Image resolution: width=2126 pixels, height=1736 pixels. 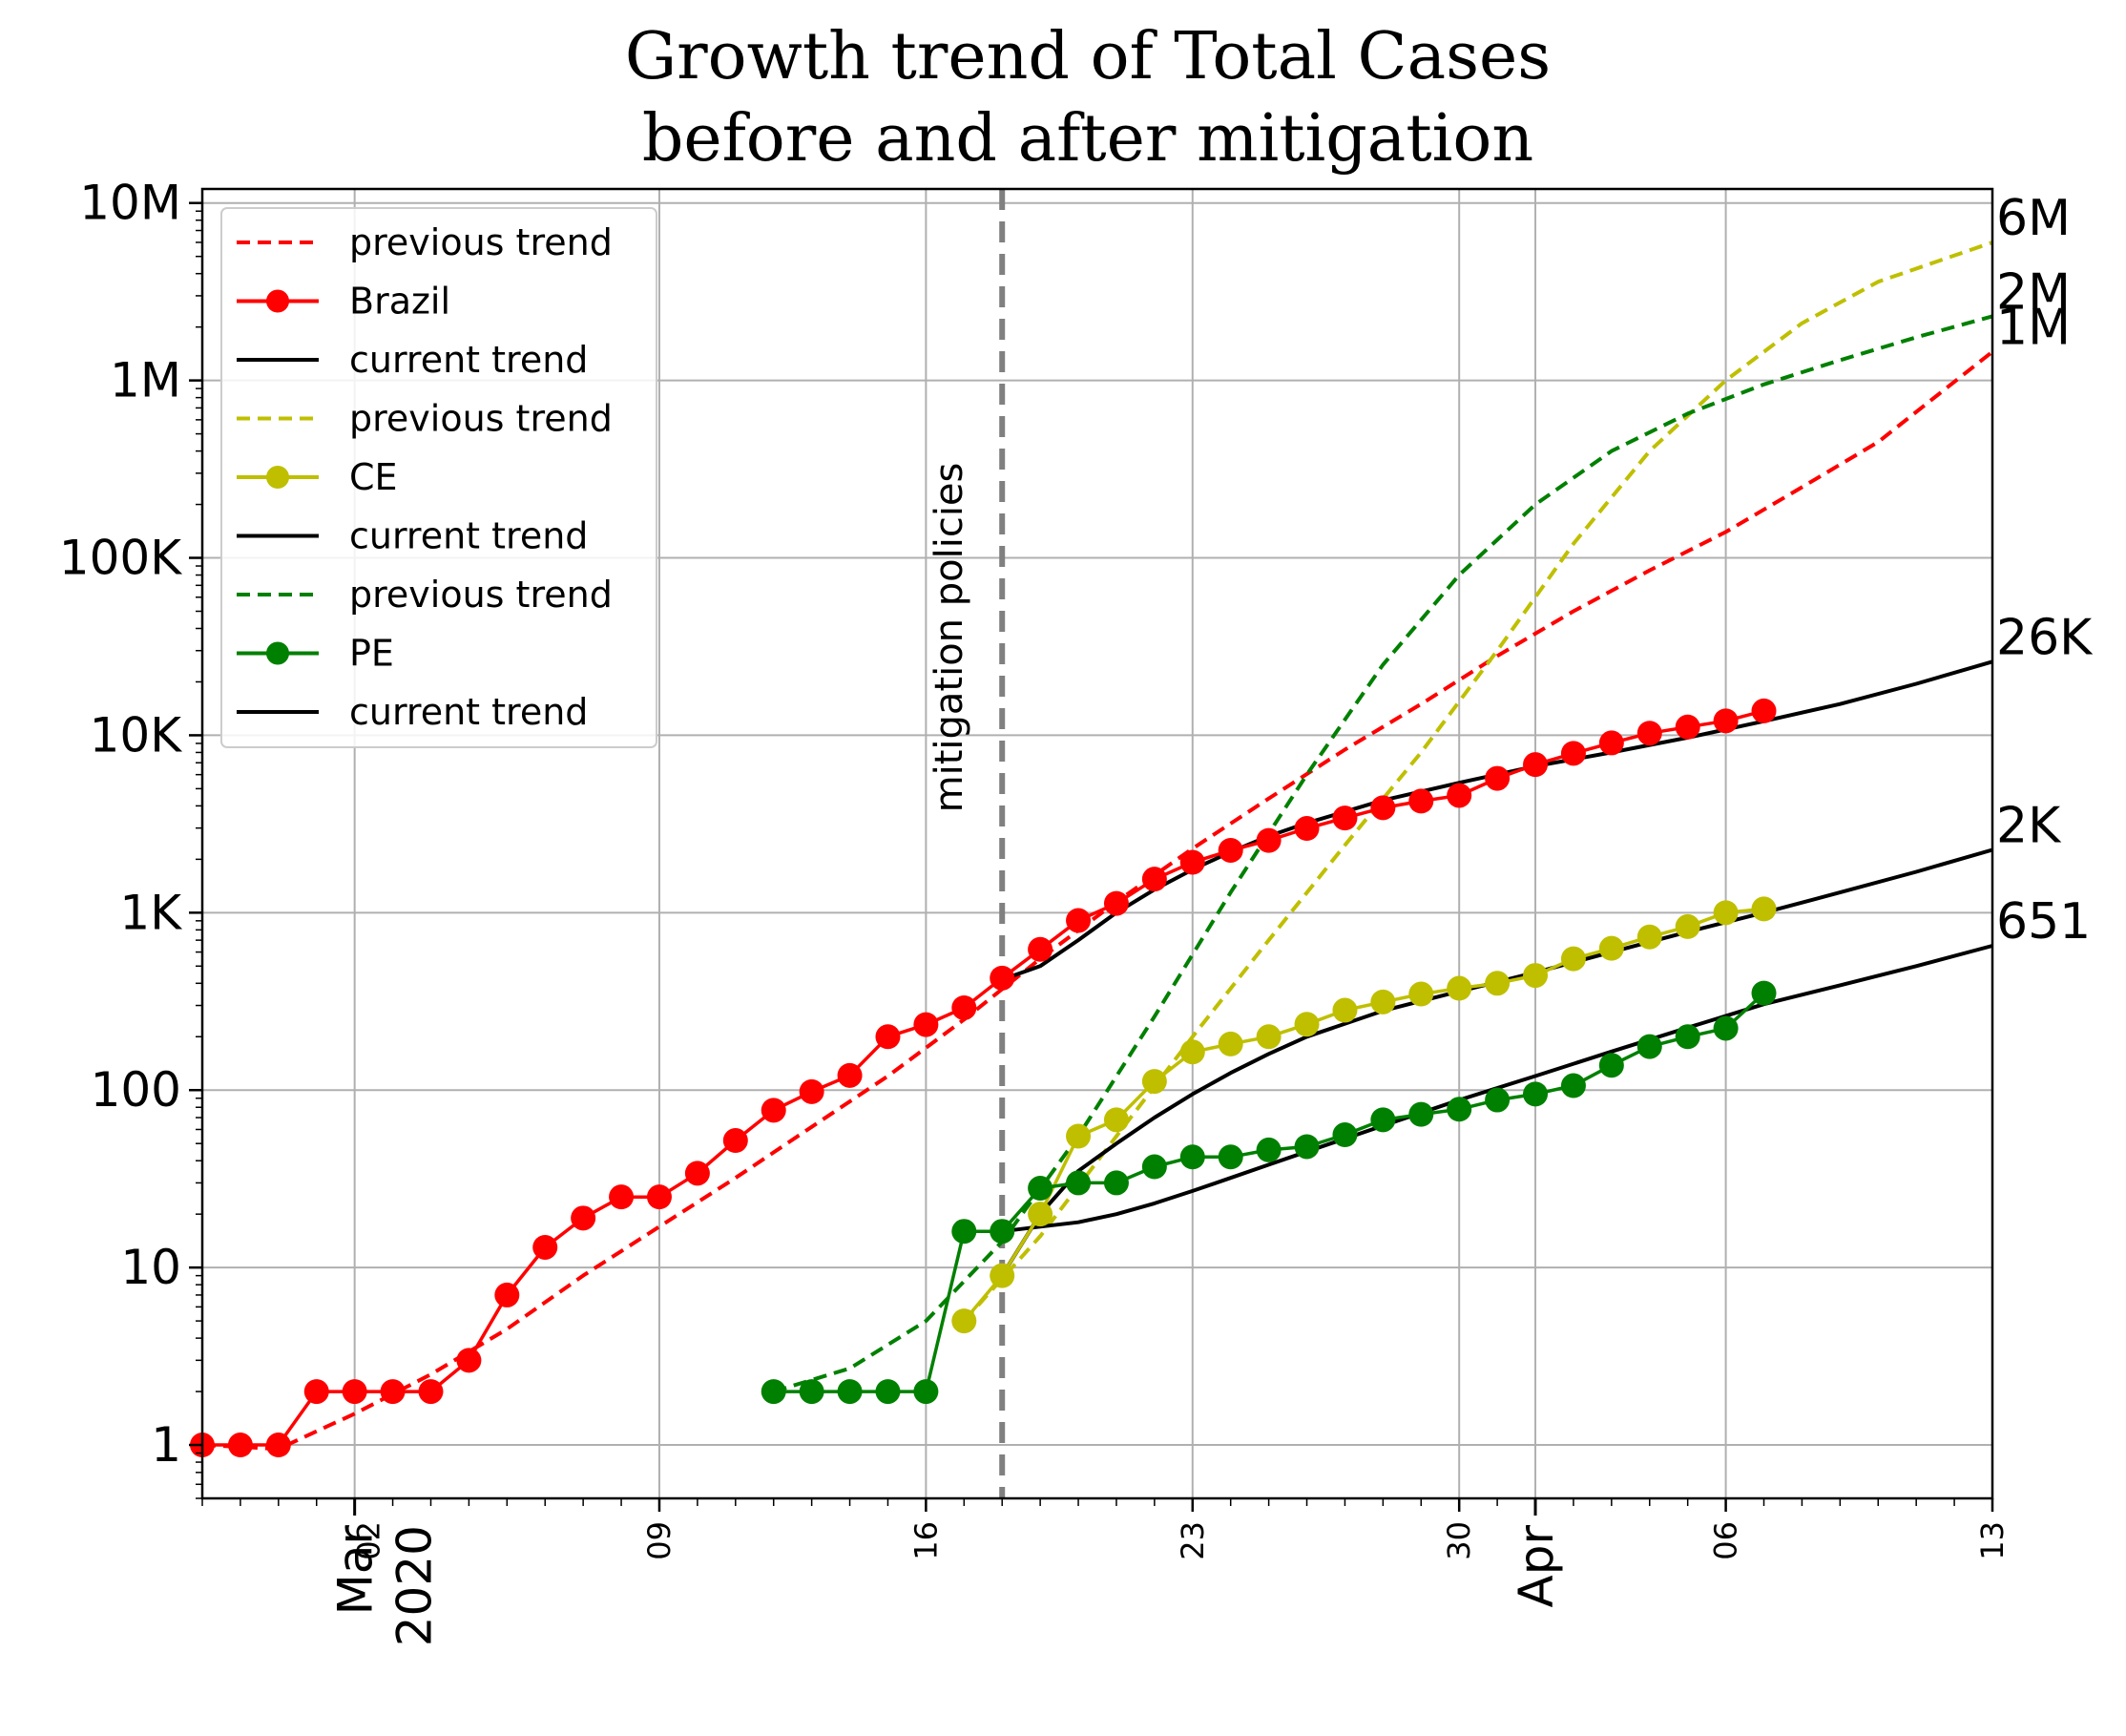 I want to click on xtick-label: 30, so click(x=1459, y=1540).